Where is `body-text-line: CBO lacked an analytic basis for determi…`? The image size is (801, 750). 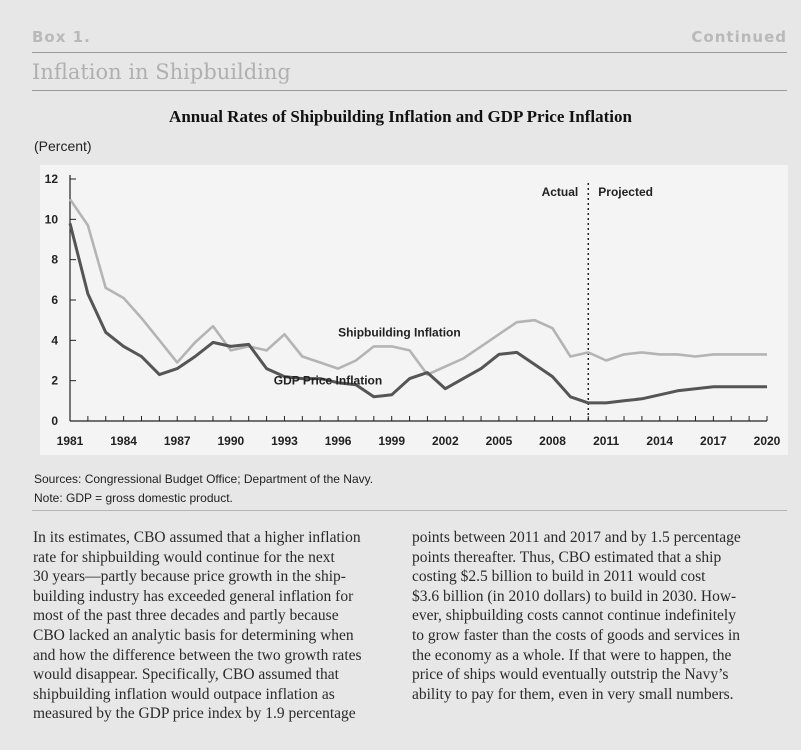 body-text-line: CBO lacked an analytic basis for determi… is located at coordinates (193, 635).